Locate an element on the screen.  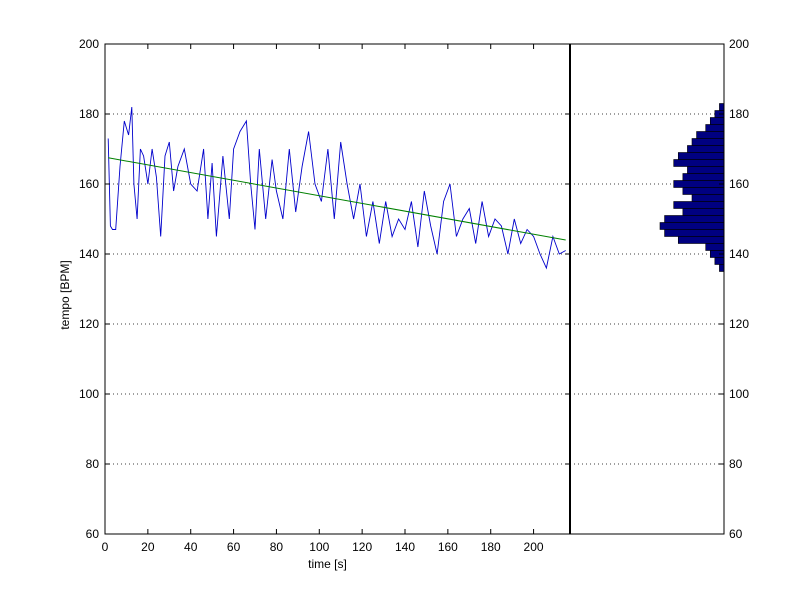
x-axis-label: time [s] is located at coordinates (327, 564).